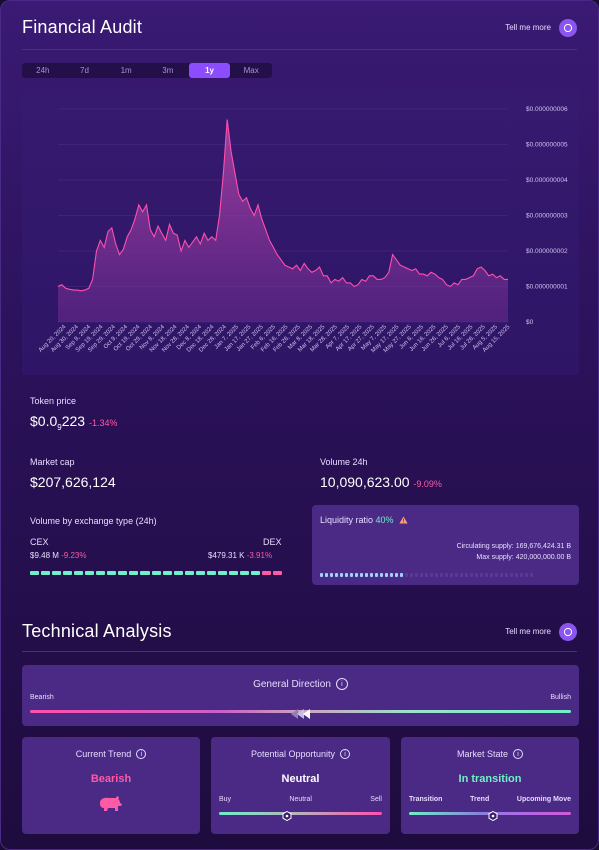  Describe the element at coordinates (547, 216) in the screenshot. I see `y-tick-label: $0.000000003` at that location.